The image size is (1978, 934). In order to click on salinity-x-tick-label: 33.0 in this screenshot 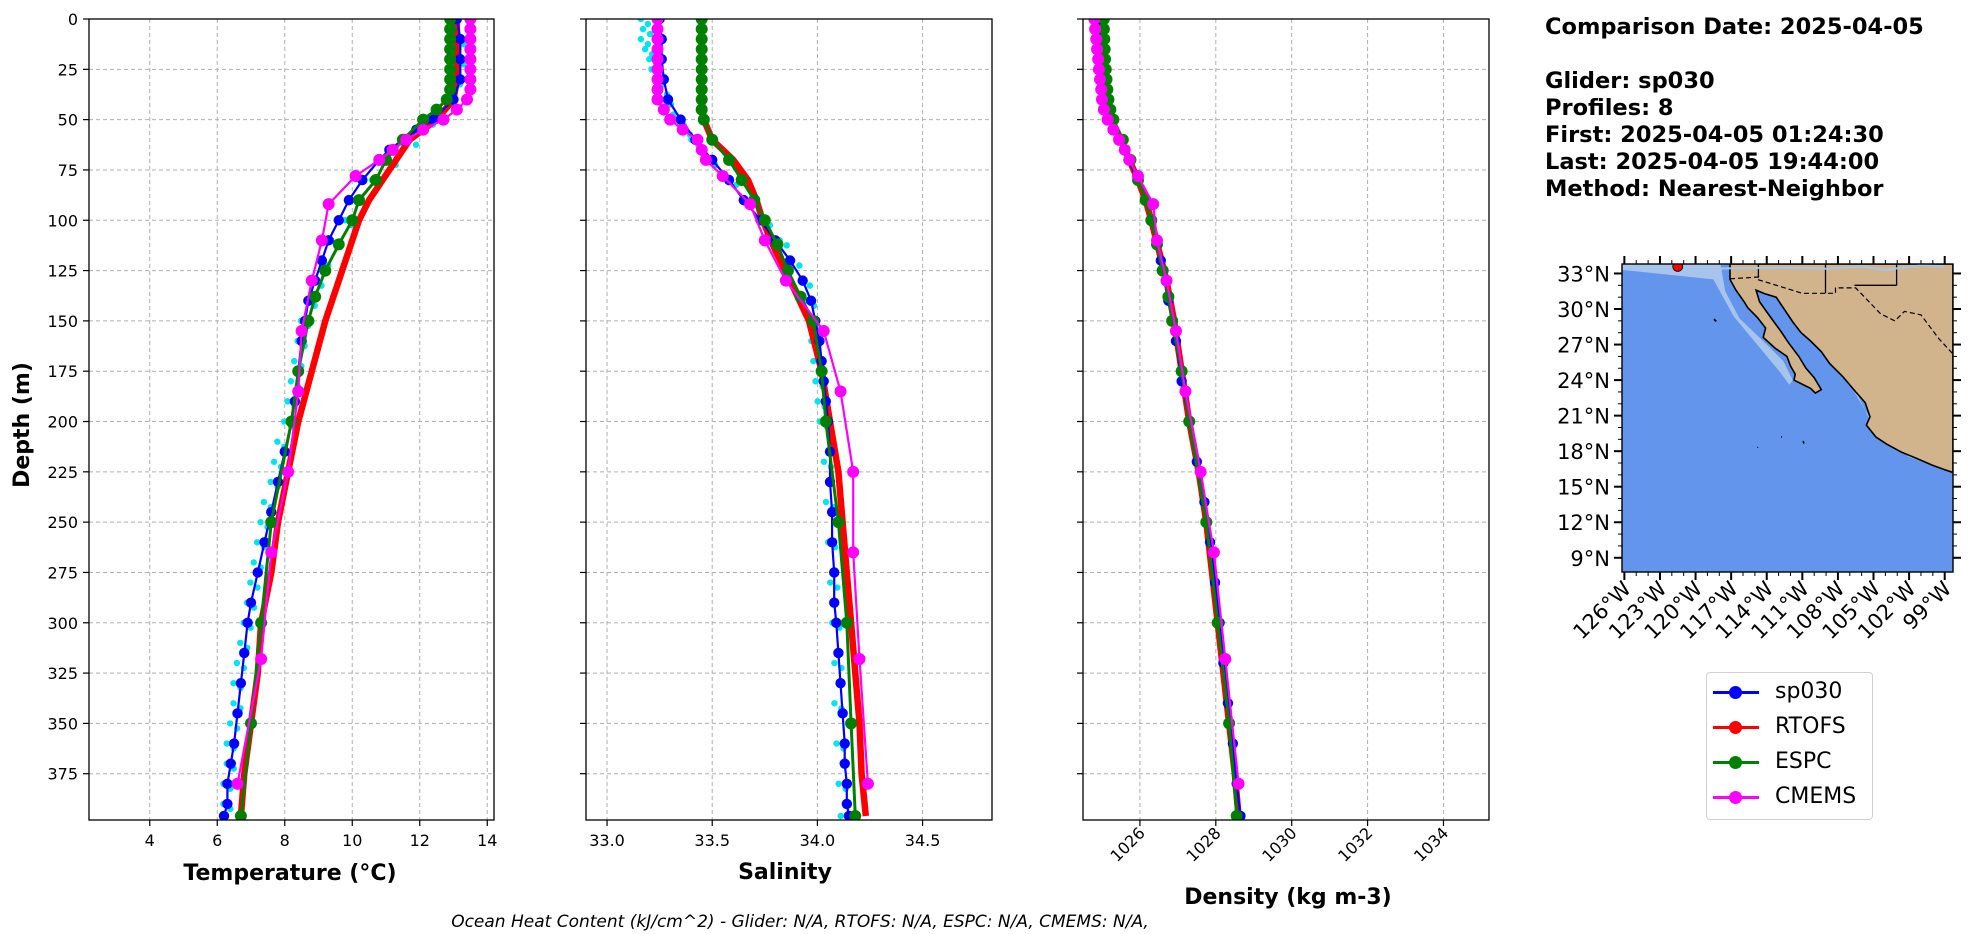, I will do `click(607, 840)`.